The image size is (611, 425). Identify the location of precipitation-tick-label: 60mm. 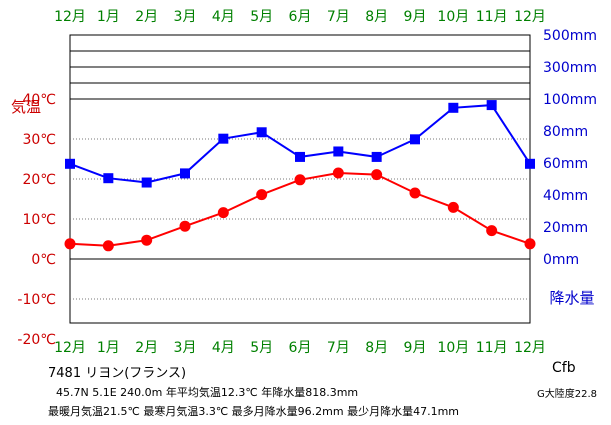
(565, 164).